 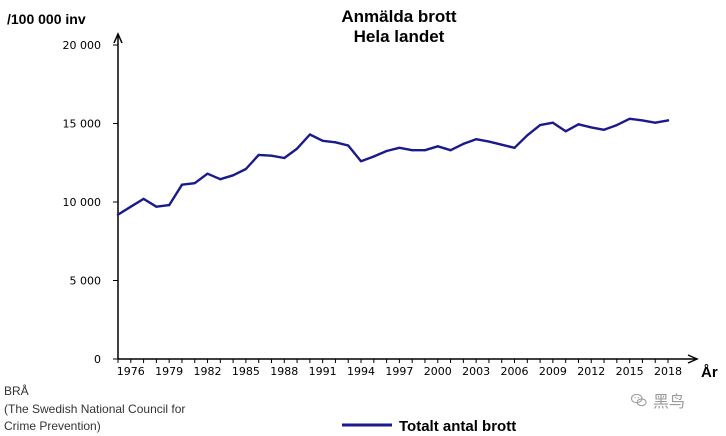 I want to click on x-tick-label: 2006, so click(x=515, y=371).